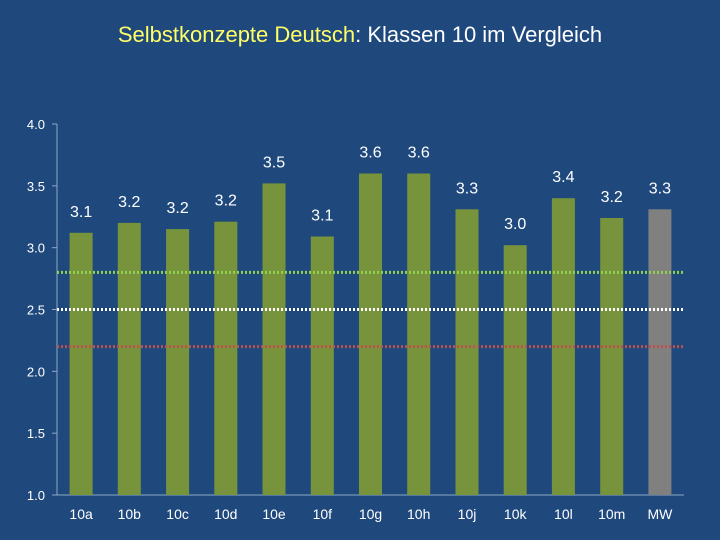 This screenshot has height=540, width=720. What do you see at coordinates (36, 310) in the screenshot?
I see `y-tick-label: 2.5` at bounding box center [36, 310].